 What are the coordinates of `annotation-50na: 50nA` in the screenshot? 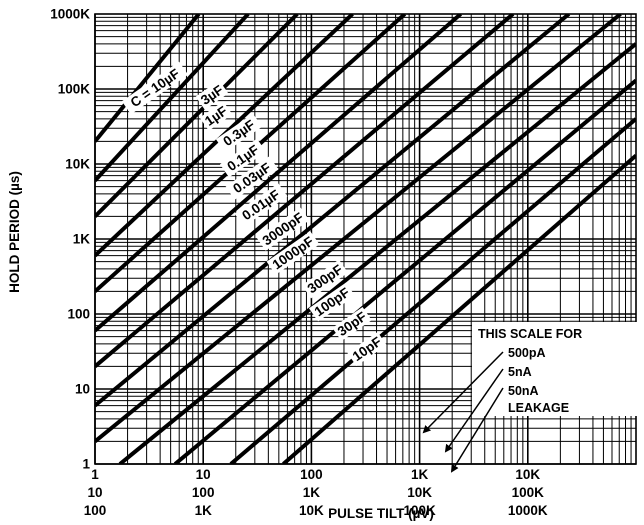 It's located at (523, 391).